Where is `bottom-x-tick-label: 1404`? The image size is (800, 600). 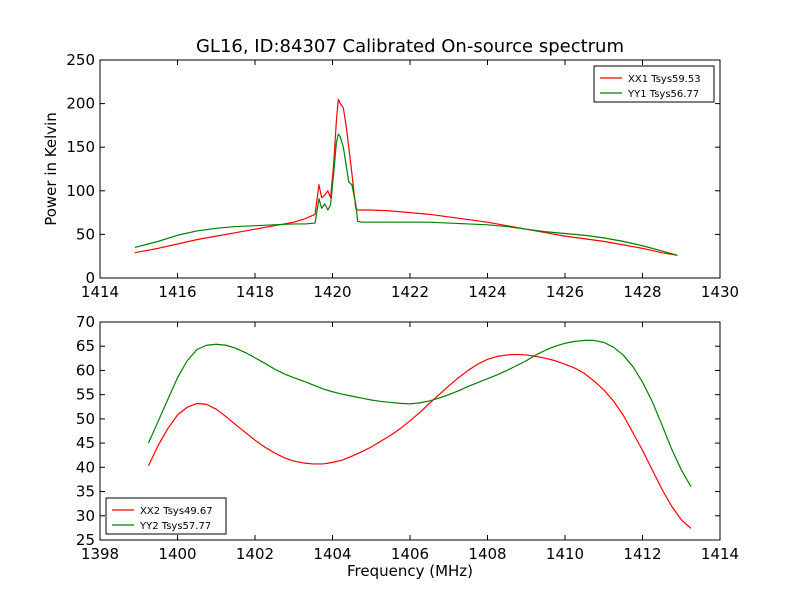
bottom-x-tick-label: 1404 is located at coordinates (332, 554).